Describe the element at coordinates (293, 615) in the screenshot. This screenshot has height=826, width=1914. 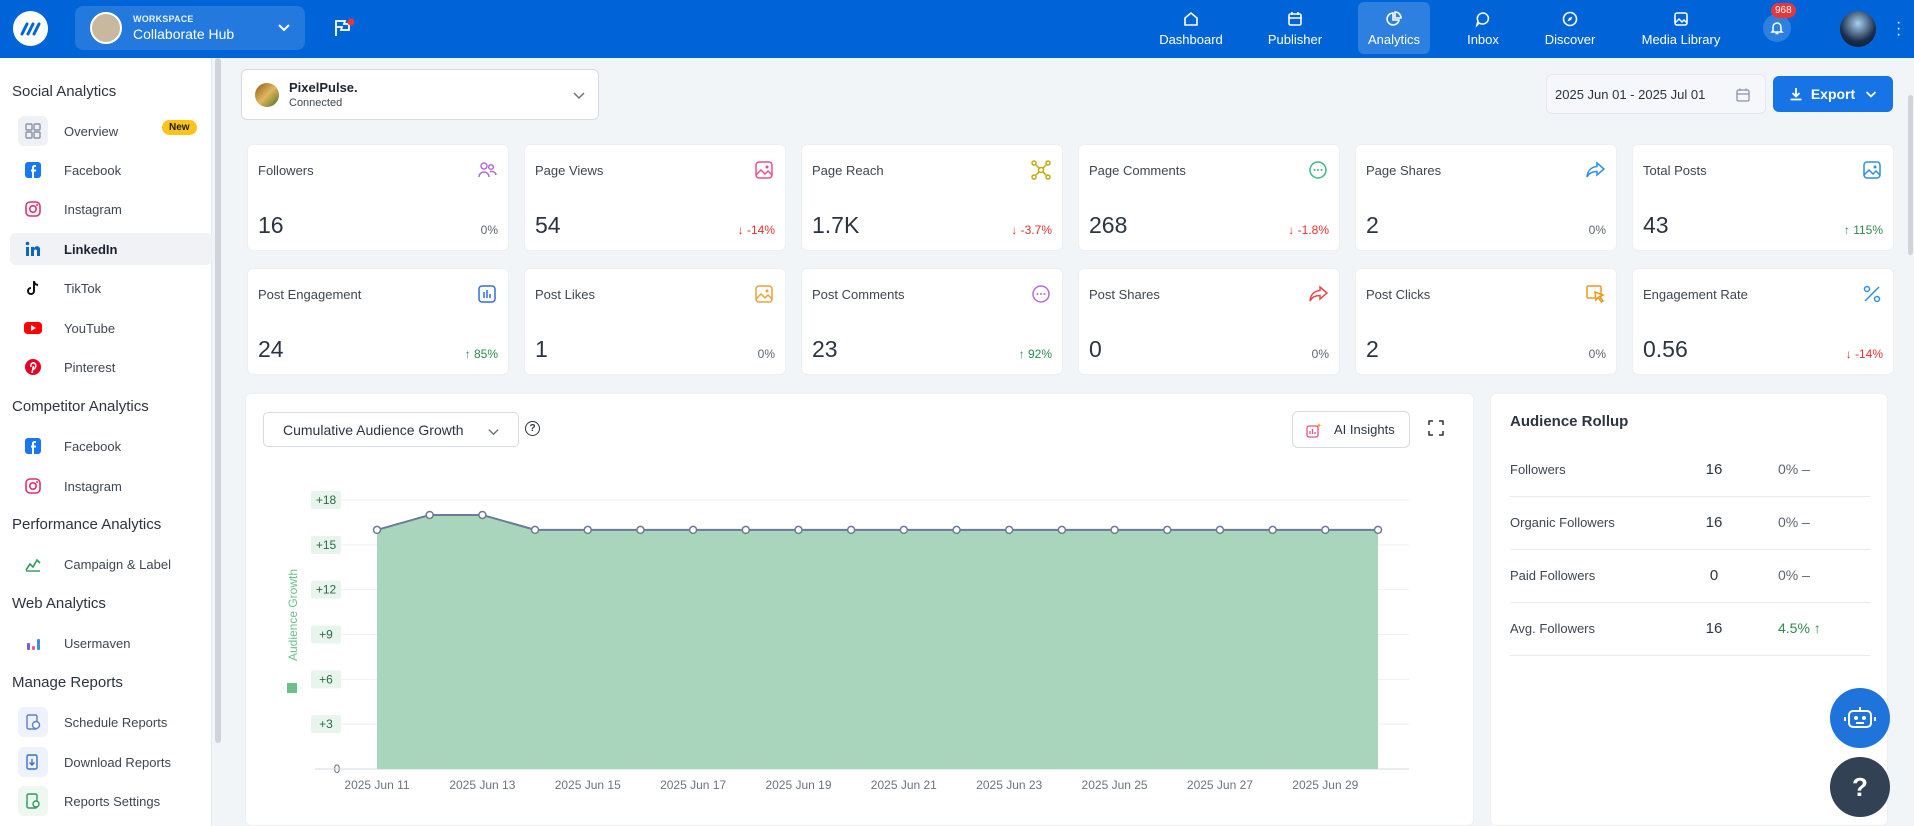
I see `y-axis-label: Audience Growth` at that location.